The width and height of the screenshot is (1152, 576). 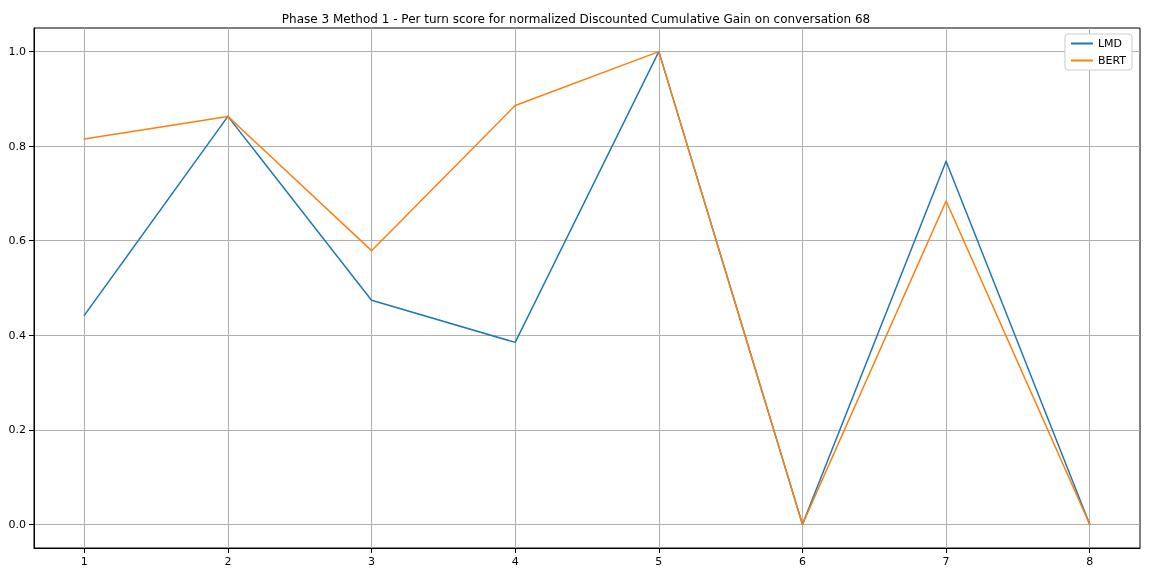 I want to click on chart-title: Phase 3 Method 1 - Per turn score for normalized Discounted Cumulative Gain on conversation 68, so click(x=576, y=19).